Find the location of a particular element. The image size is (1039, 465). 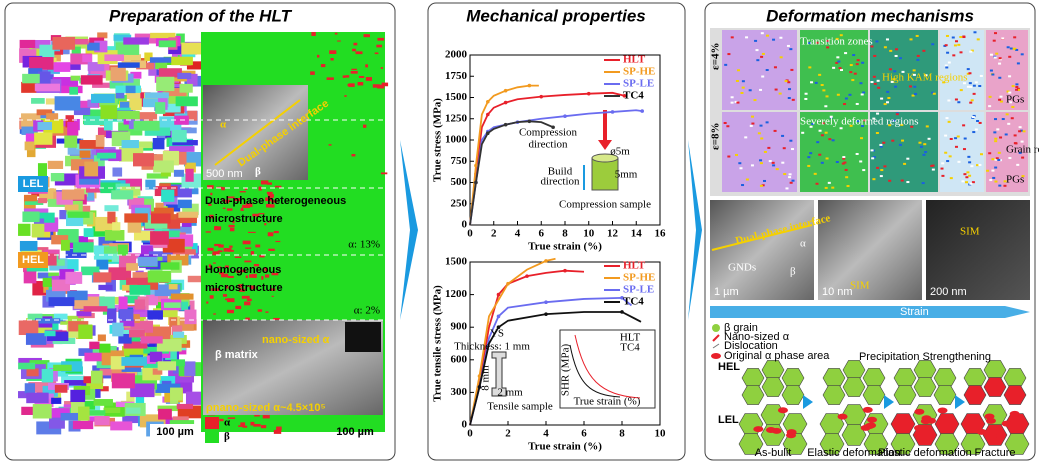

lel-badge is located at coordinates (33, 184).